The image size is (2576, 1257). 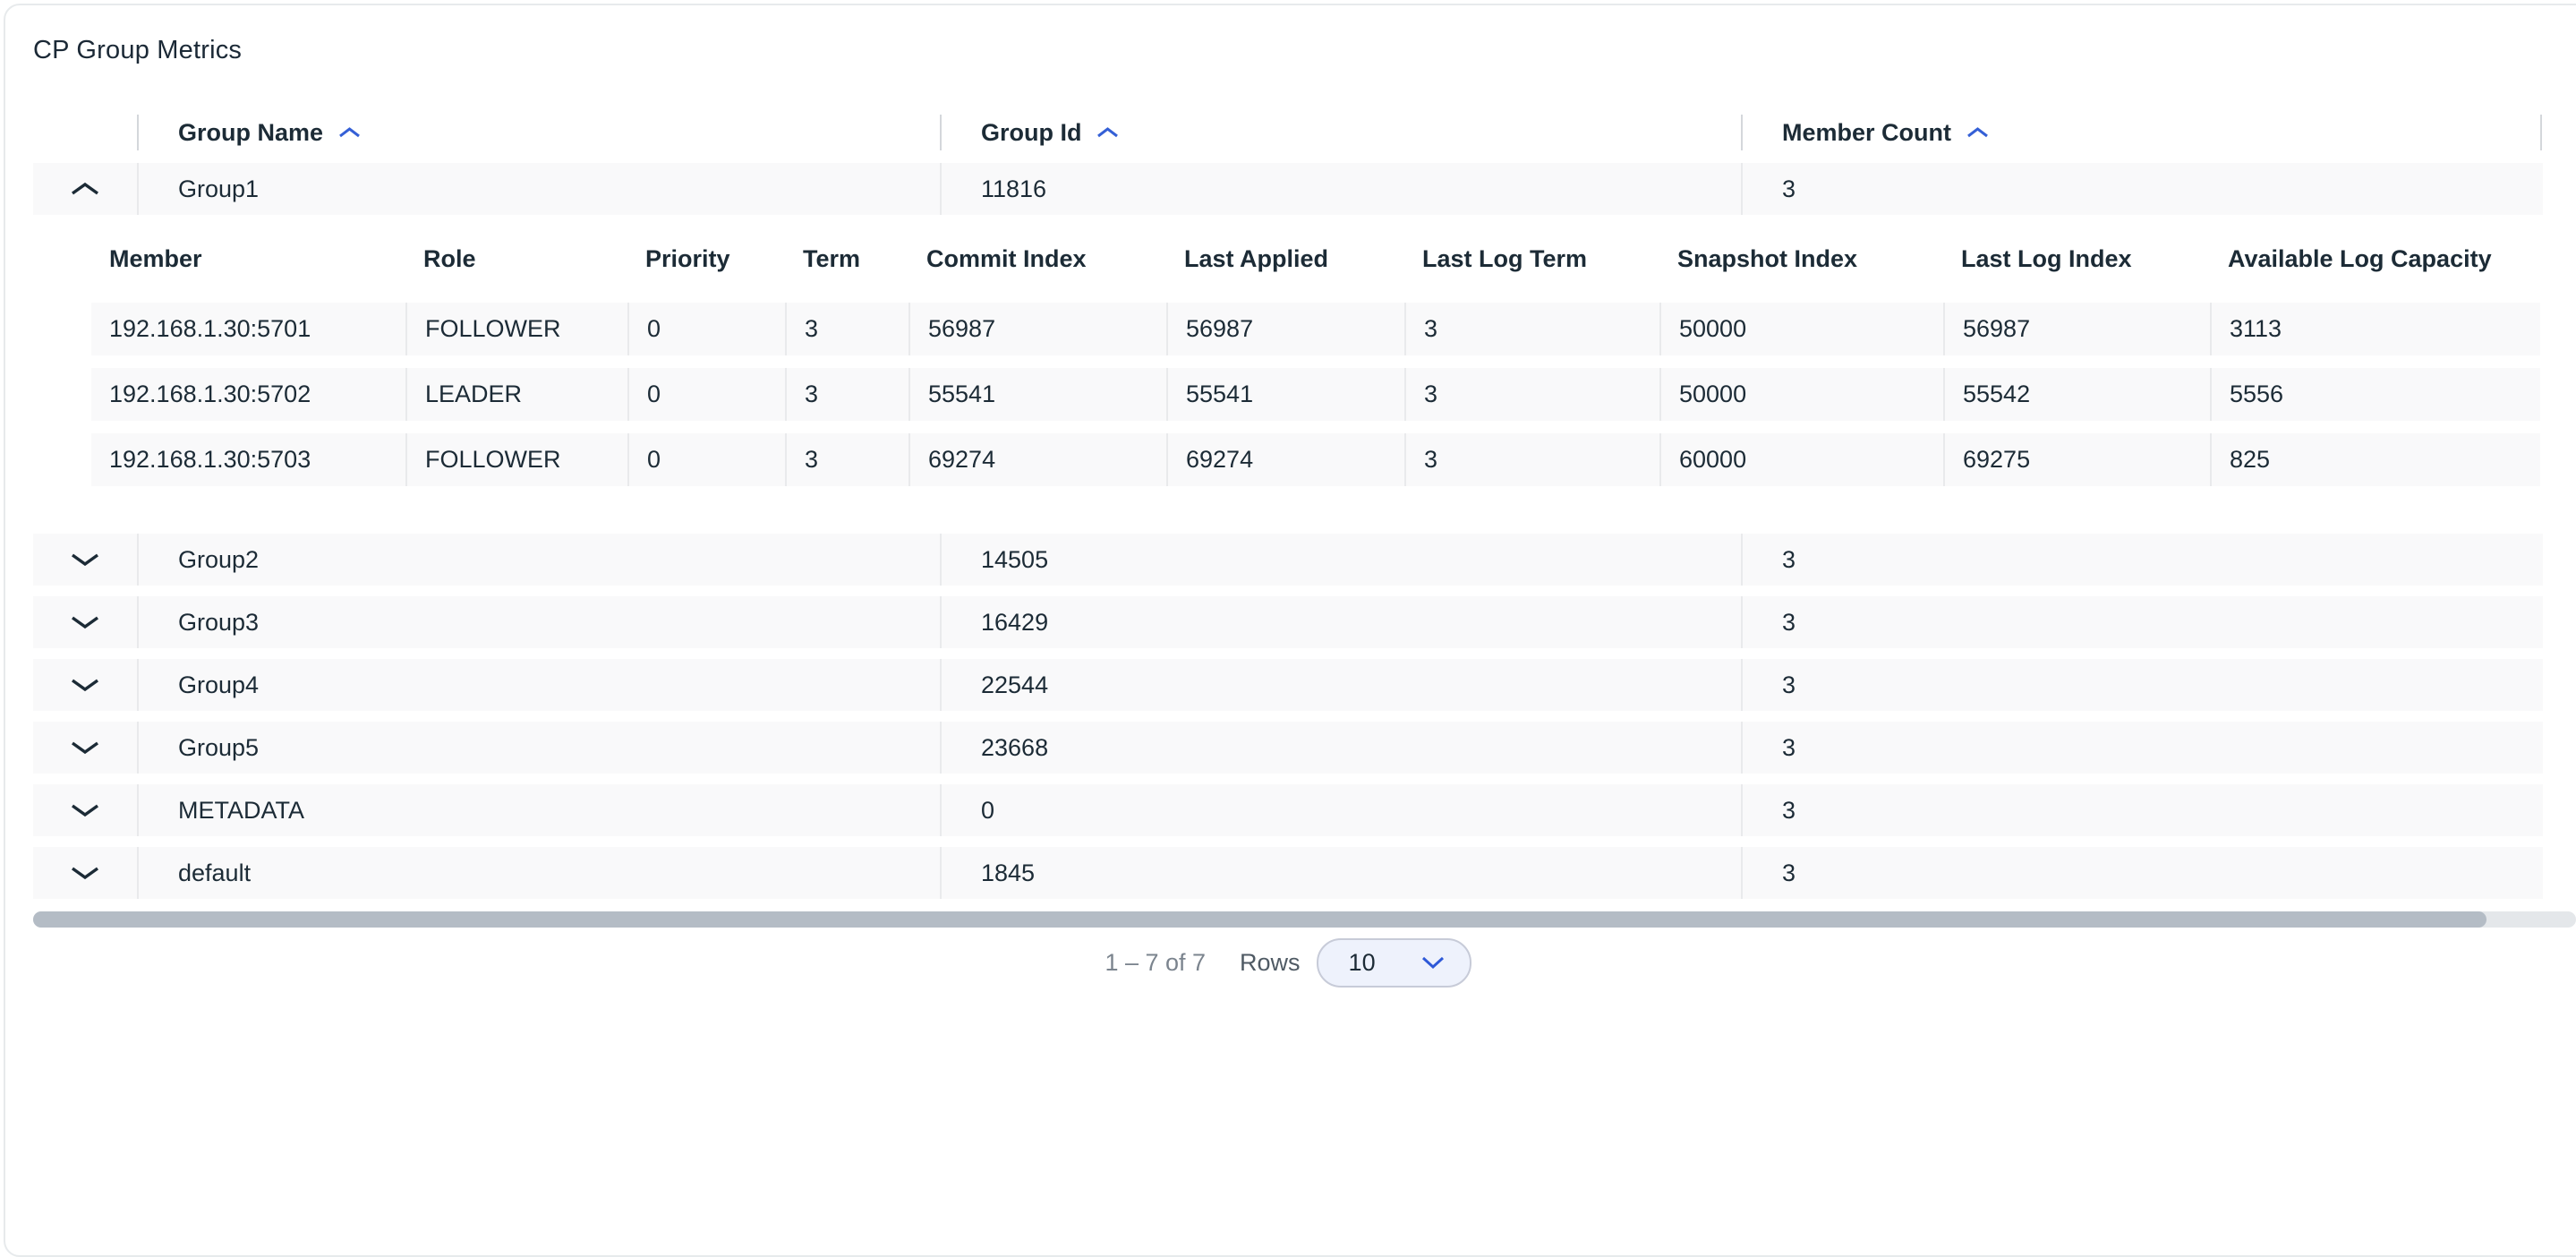 What do you see at coordinates (1340, 873) in the screenshot?
I see `group-id-cell: 1845` at bounding box center [1340, 873].